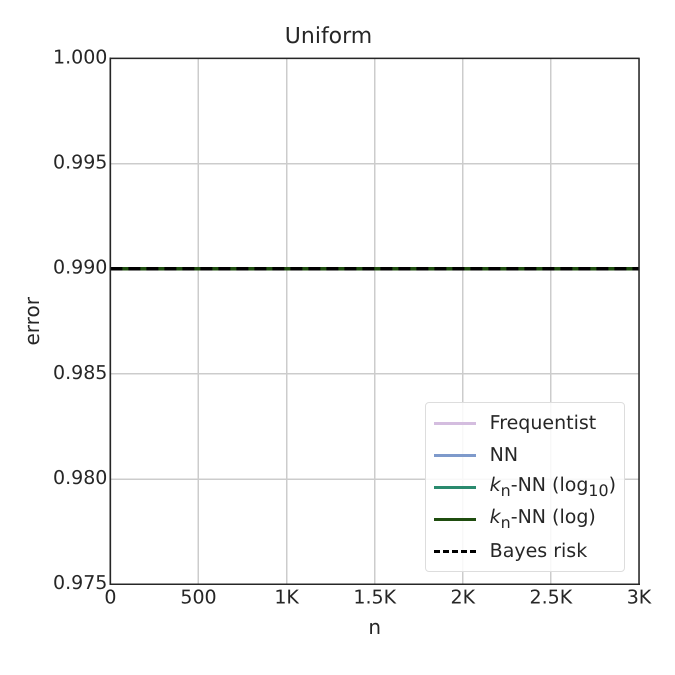 This screenshot has width=675, height=675. Describe the element at coordinates (80, 57) in the screenshot. I see `y-tick-label: 1.000` at that location.